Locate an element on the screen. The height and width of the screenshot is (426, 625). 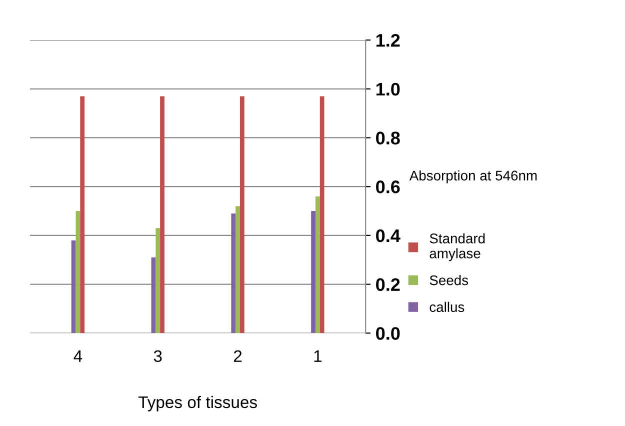
y-tick-label: 0.8 is located at coordinates (388, 138).